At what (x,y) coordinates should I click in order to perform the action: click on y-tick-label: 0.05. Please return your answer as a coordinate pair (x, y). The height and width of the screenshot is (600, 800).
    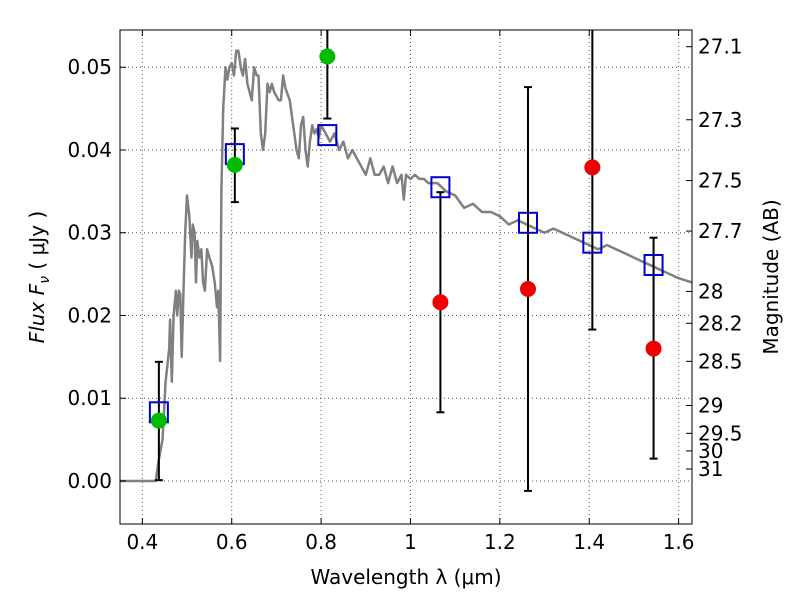
    Looking at the image, I should click on (89, 67).